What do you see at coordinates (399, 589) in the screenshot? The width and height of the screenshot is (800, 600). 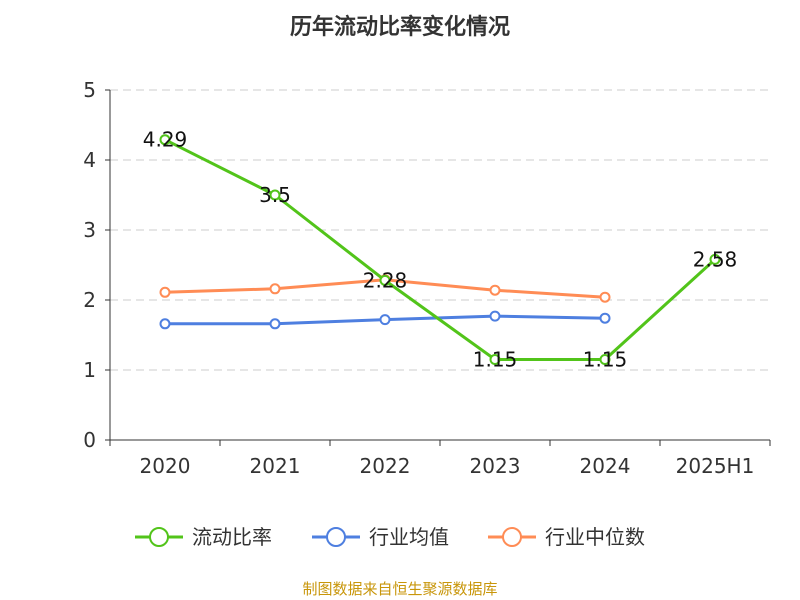 I see `source-note: 制图数据来自恒生聚源数据库` at bounding box center [399, 589].